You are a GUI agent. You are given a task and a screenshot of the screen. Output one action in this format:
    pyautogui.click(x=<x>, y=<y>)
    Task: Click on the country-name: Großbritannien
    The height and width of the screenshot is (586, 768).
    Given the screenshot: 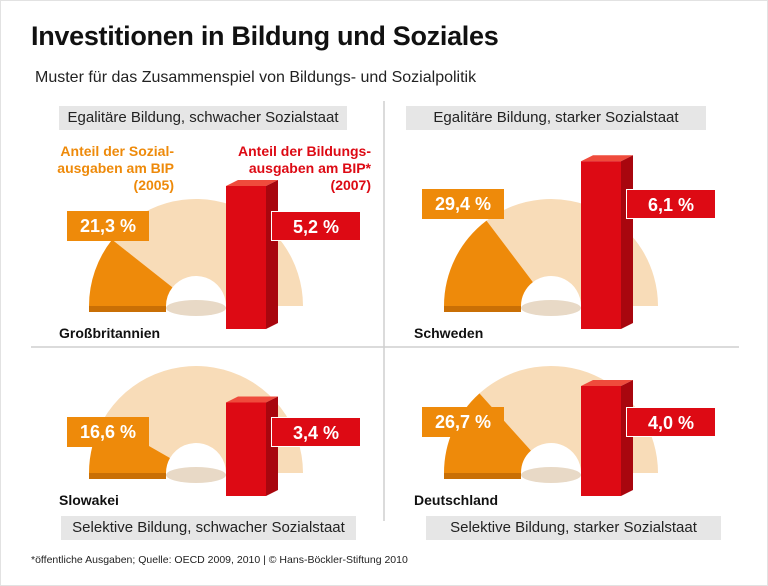 What is the action you would take?
    pyautogui.click(x=110, y=333)
    